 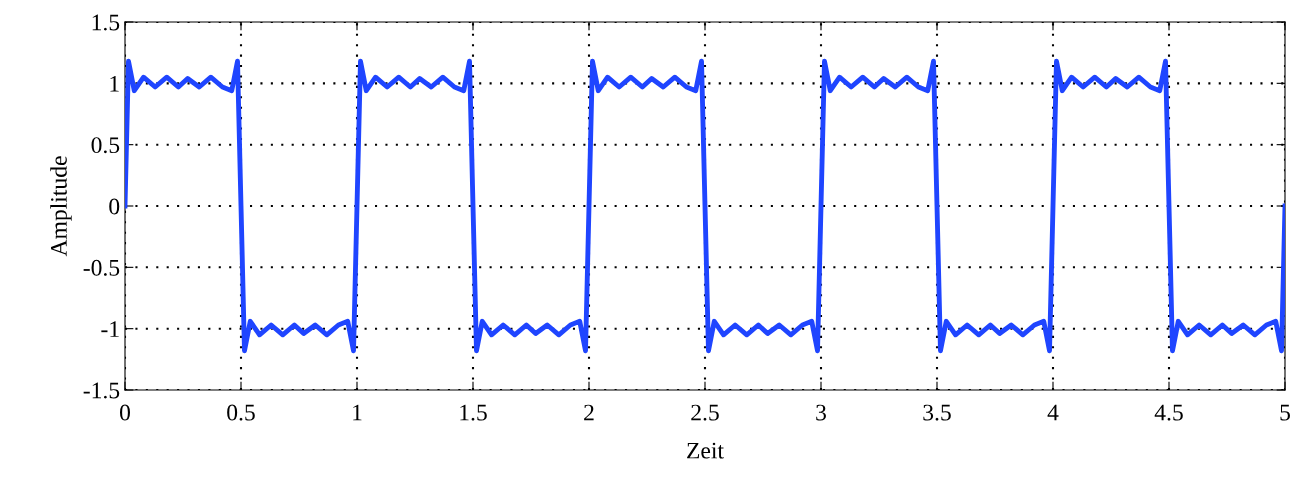 I want to click on y-tick-label: 1.5, so click(x=106, y=22).